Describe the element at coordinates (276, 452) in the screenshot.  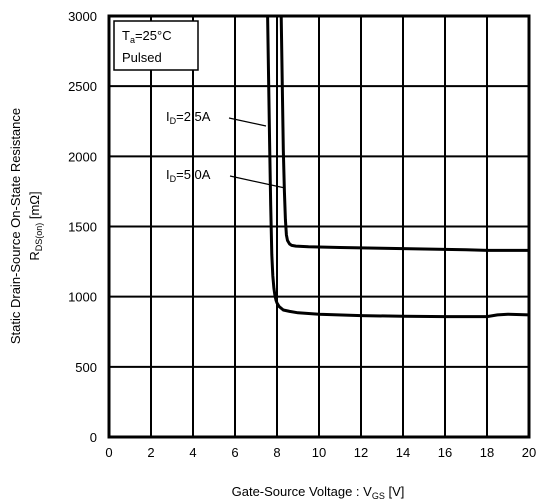
I see `x-tick-label: 8` at that location.